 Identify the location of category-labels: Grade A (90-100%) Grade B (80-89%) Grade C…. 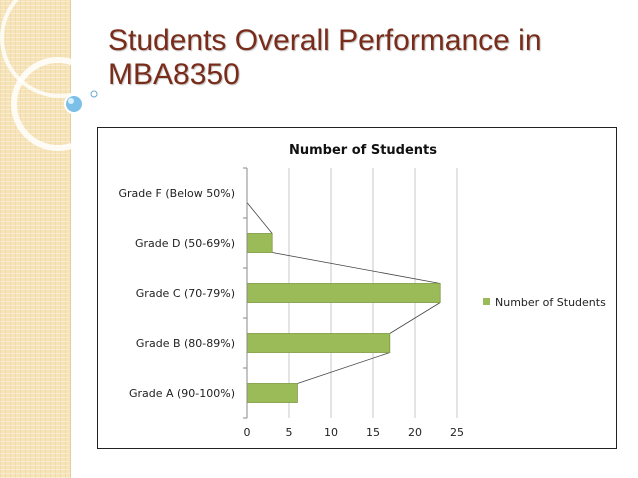
(177, 293).